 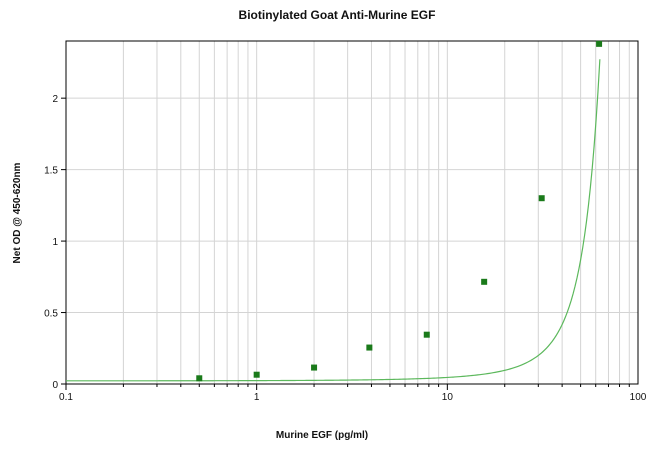 What do you see at coordinates (55, 242) in the screenshot?
I see `y-tick-label: 1` at bounding box center [55, 242].